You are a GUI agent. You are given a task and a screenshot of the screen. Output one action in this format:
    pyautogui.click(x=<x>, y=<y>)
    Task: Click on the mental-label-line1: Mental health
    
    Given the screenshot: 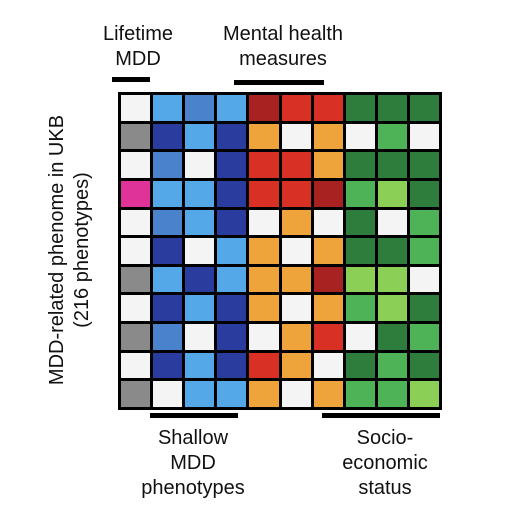 What is the action you would take?
    pyautogui.click(x=283, y=34)
    